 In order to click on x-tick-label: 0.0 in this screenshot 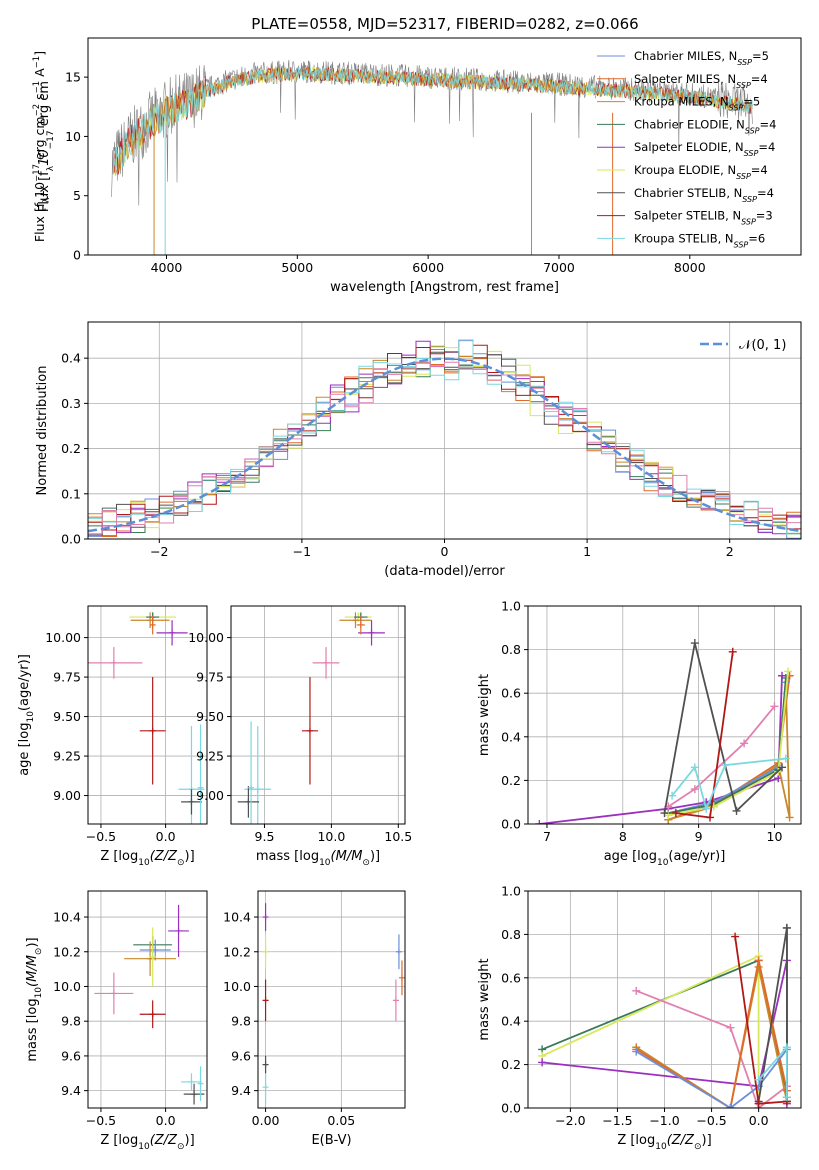, I will do `click(759, 1120)`.